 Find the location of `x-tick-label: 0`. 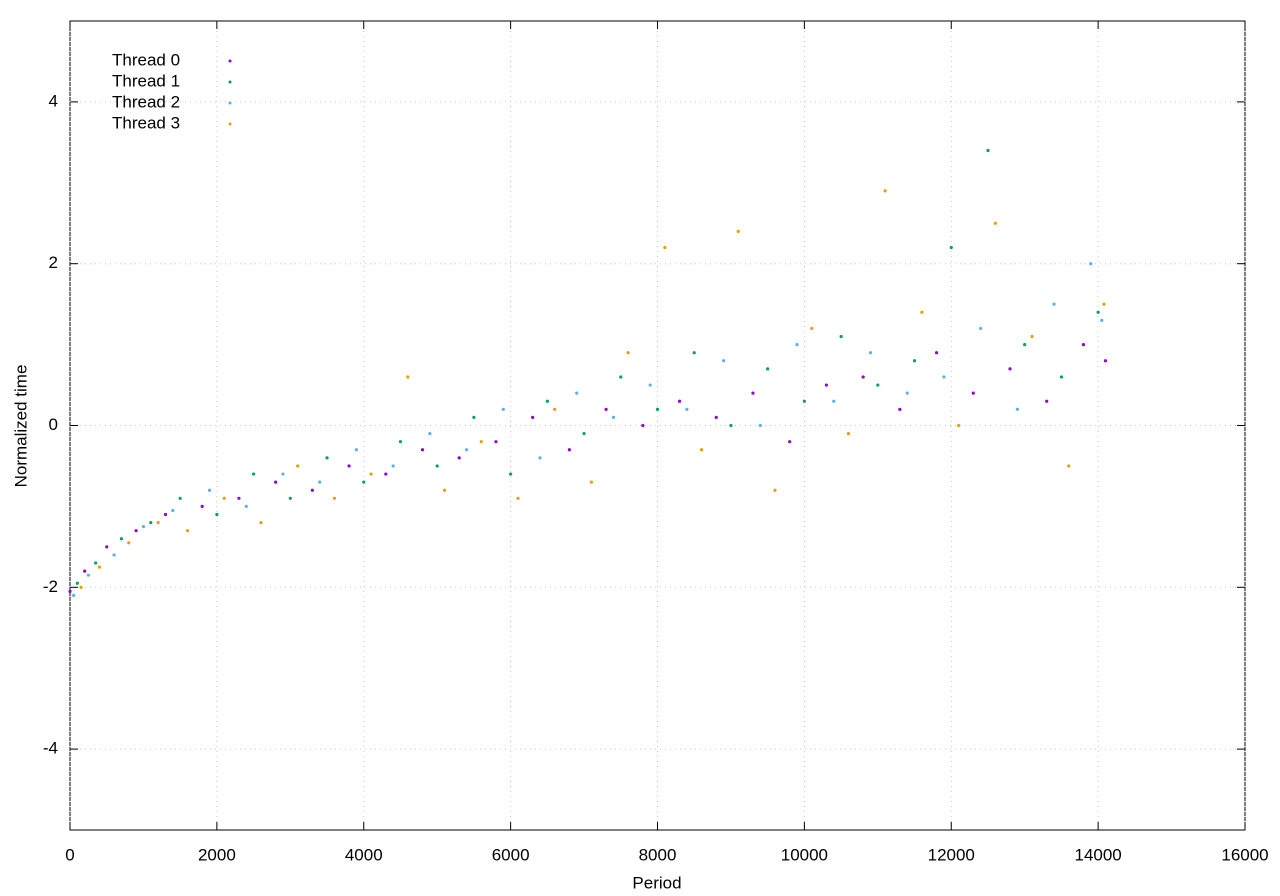

x-tick-label: 0 is located at coordinates (69, 854).